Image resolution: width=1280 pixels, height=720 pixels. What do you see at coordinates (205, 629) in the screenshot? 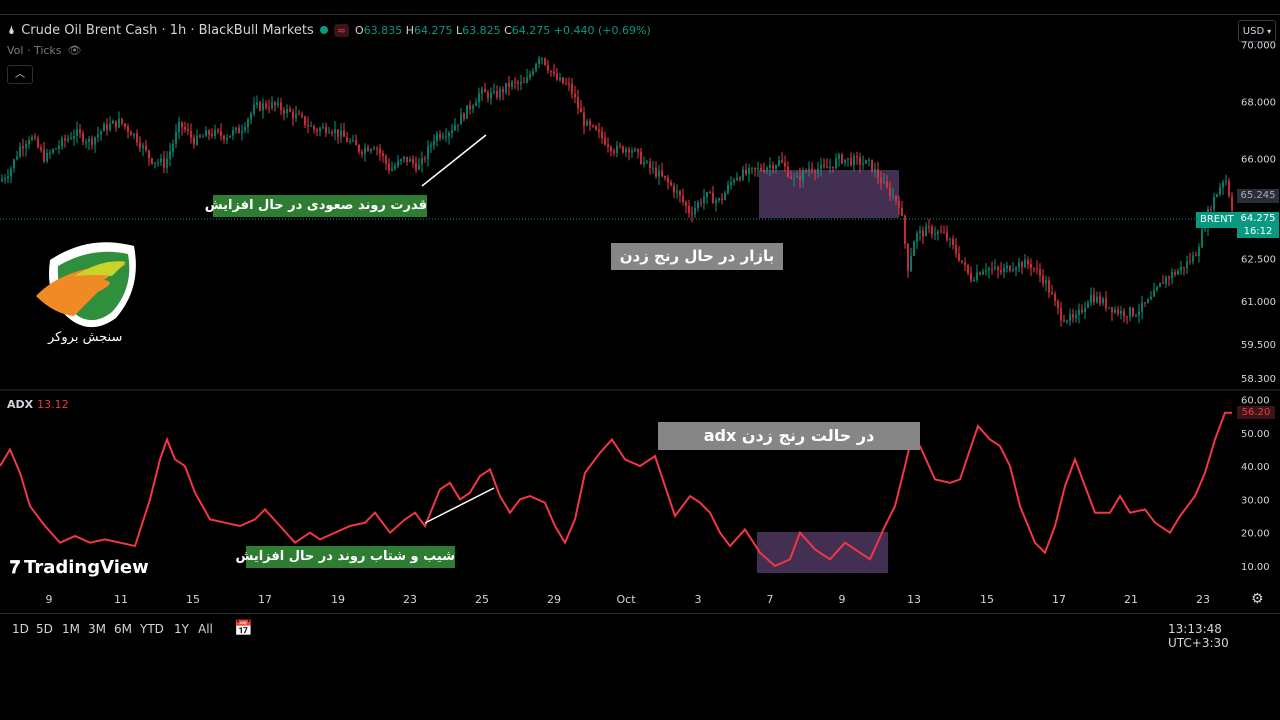
I see `timeframe-all: All` at bounding box center [205, 629].